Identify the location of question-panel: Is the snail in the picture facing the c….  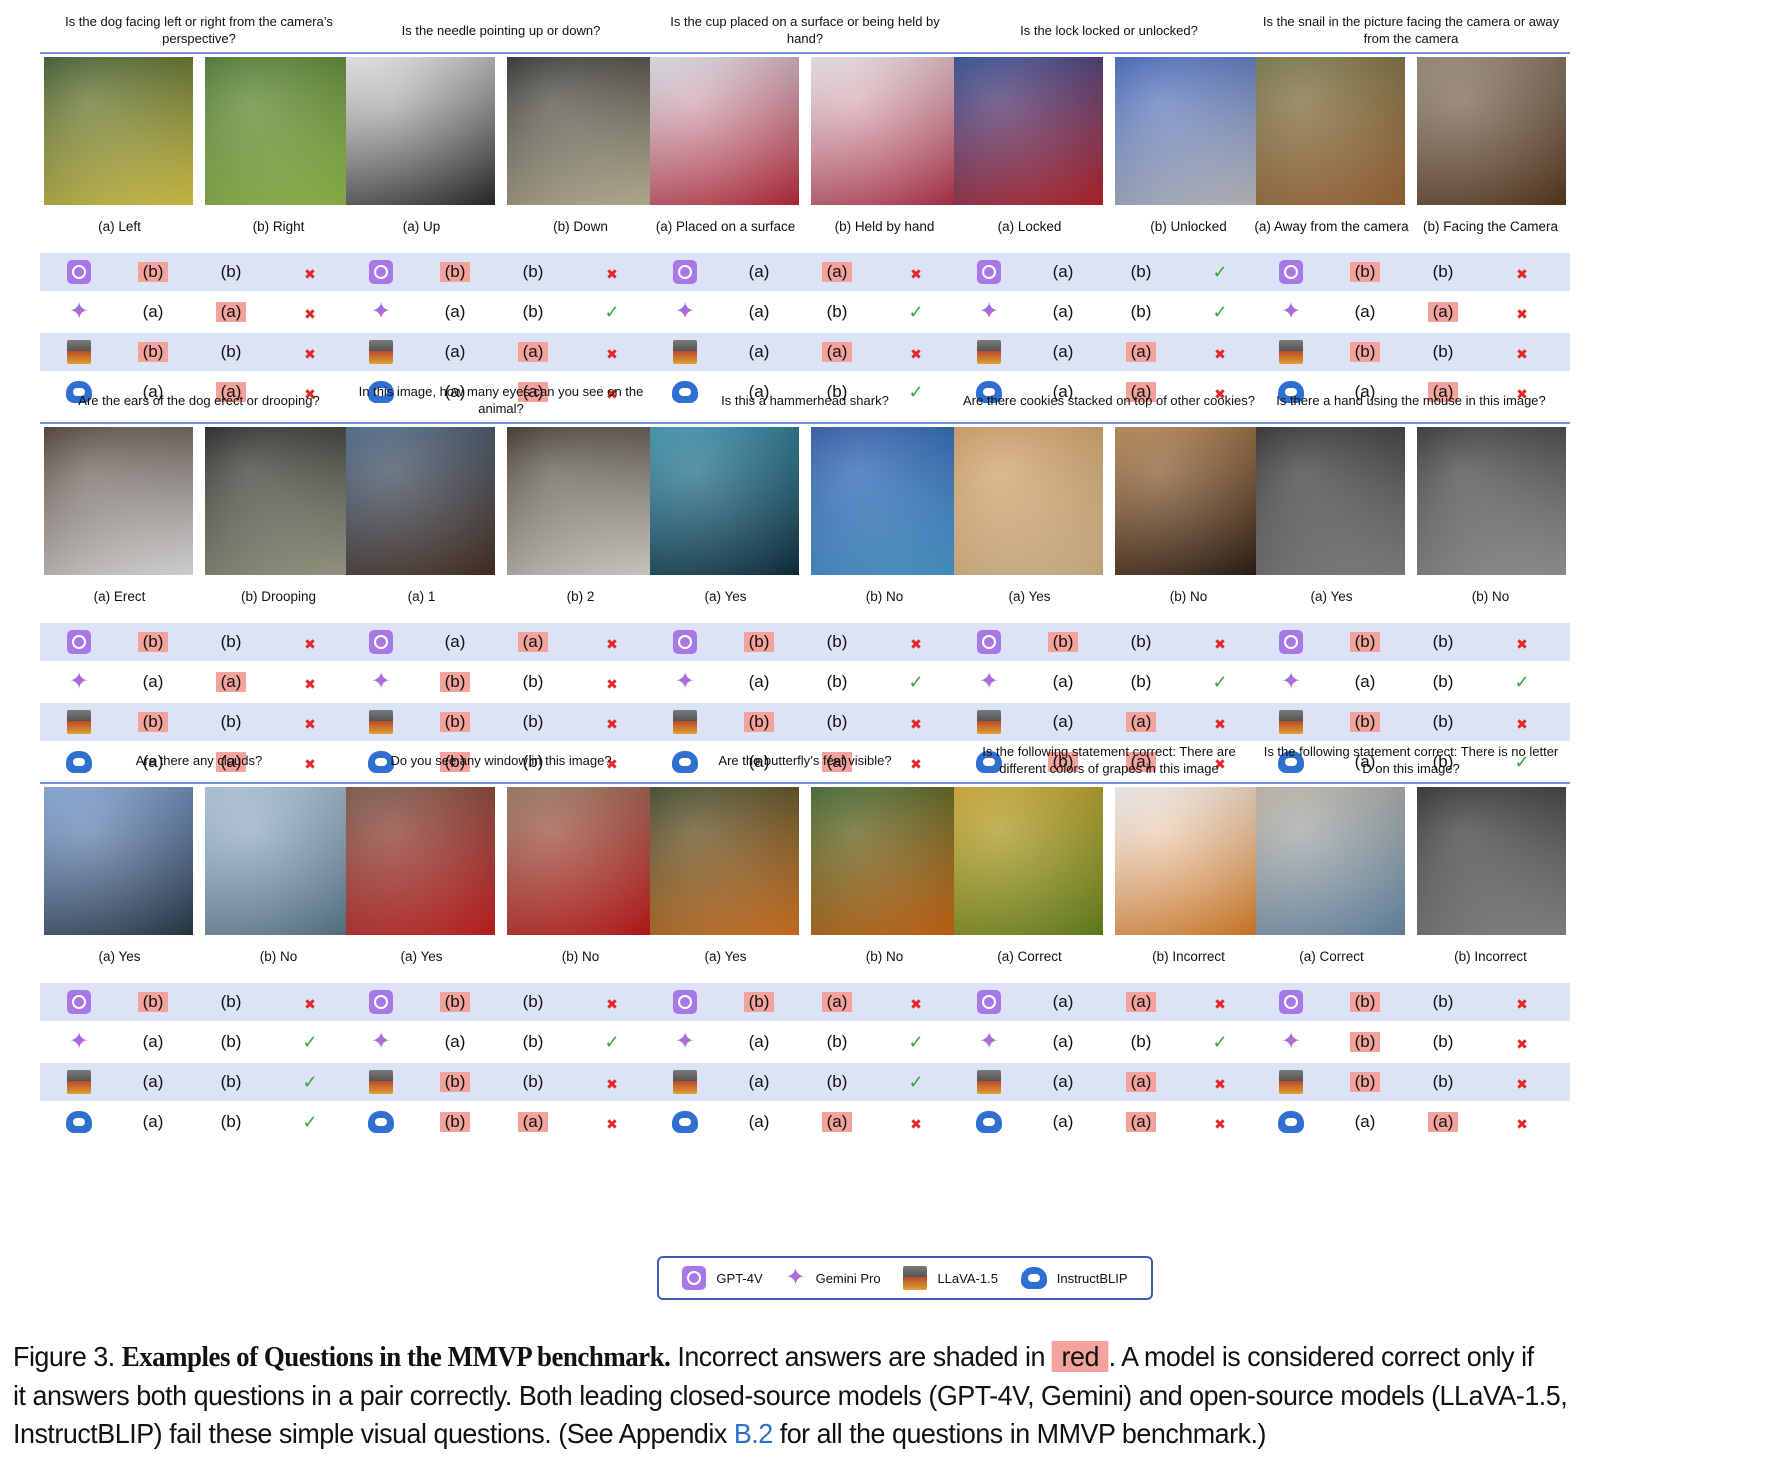
(1411, 210).